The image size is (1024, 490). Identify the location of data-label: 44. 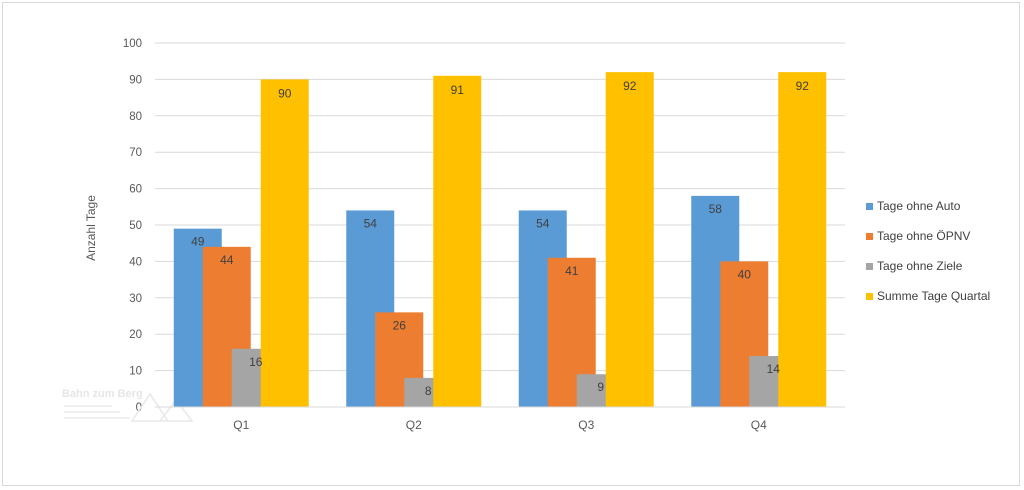
(227, 260).